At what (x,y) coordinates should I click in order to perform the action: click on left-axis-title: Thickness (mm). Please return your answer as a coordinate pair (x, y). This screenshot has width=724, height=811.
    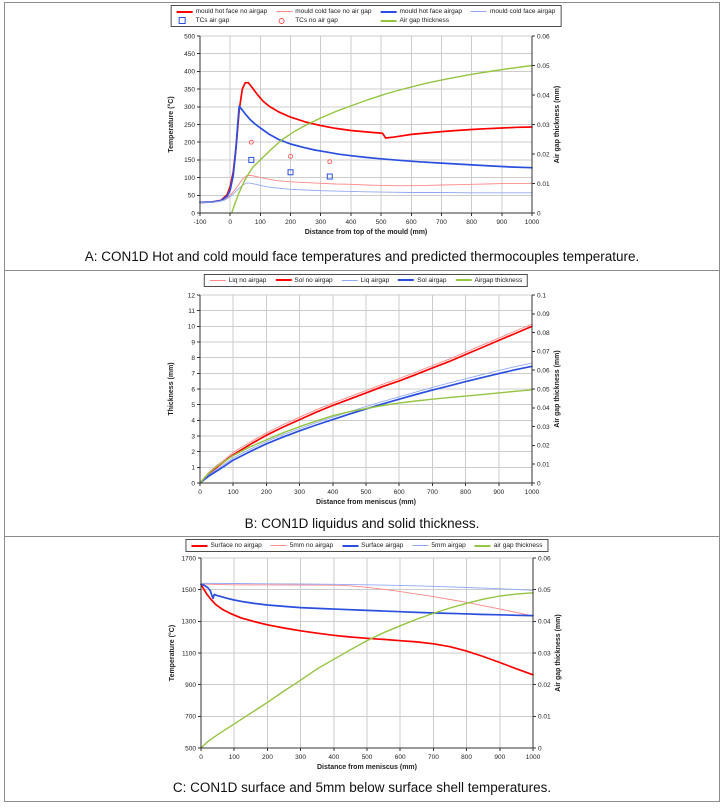
    Looking at the image, I should click on (171, 388).